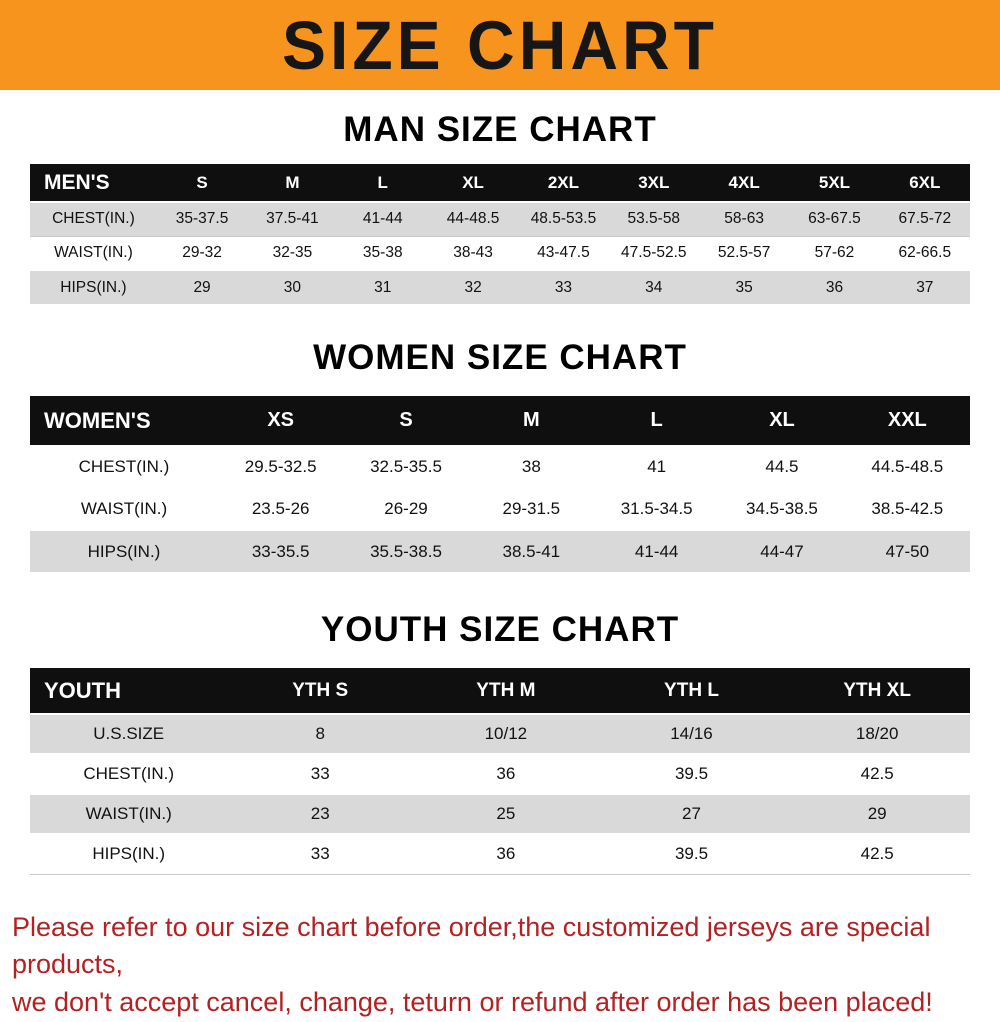  What do you see at coordinates (925, 252) in the screenshot?
I see `size-cell: 62-66.5` at bounding box center [925, 252].